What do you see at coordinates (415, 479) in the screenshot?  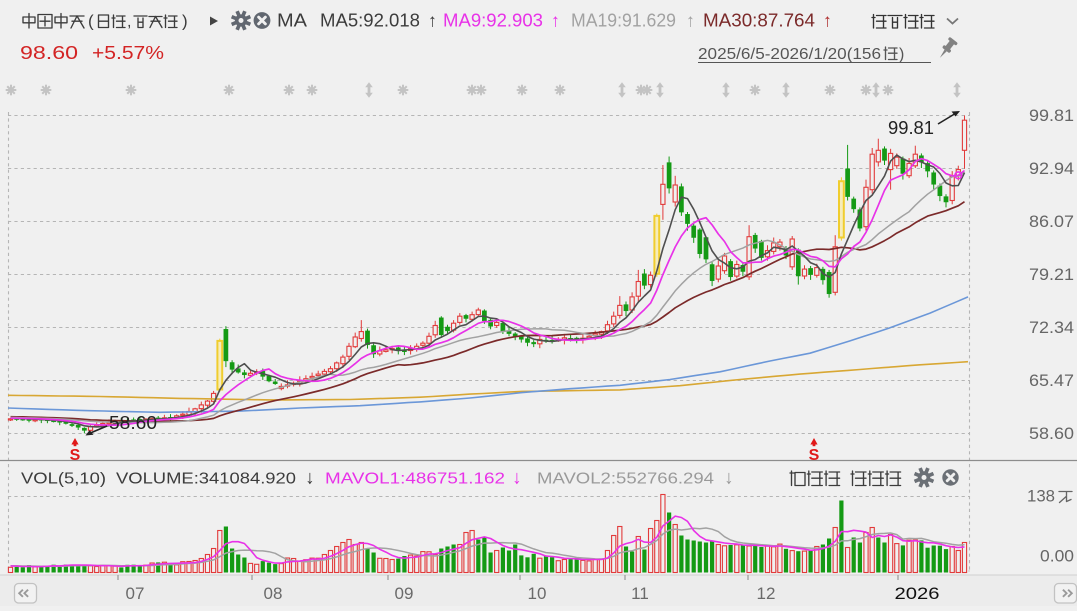 I see `svg-text: MAVOL1:486751.162` at bounding box center [415, 479].